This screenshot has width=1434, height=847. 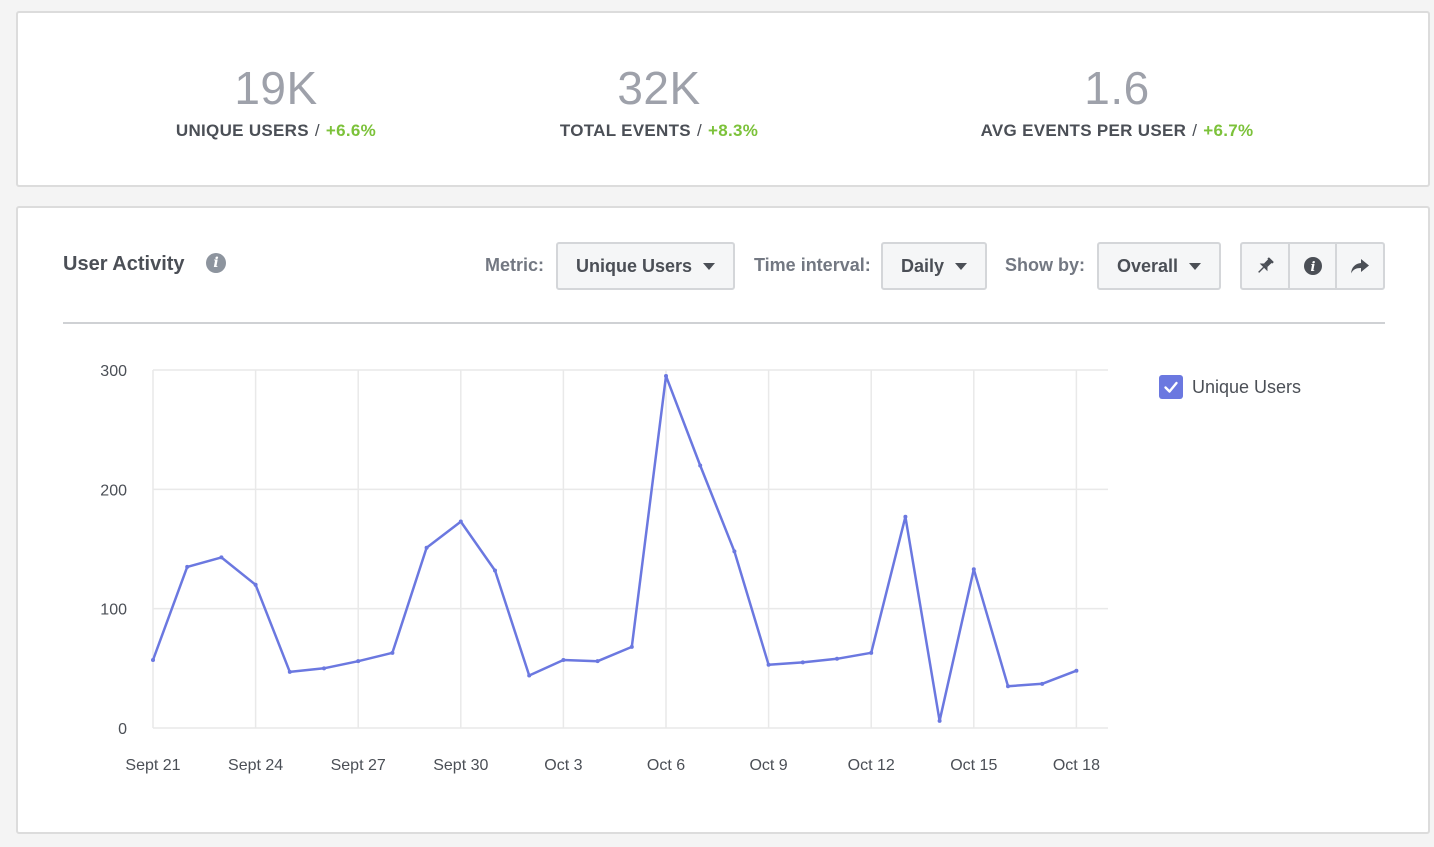 What do you see at coordinates (113, 610) in the screenshot?
I see `y-tick-label: 100` at bounding box center [113, 610].